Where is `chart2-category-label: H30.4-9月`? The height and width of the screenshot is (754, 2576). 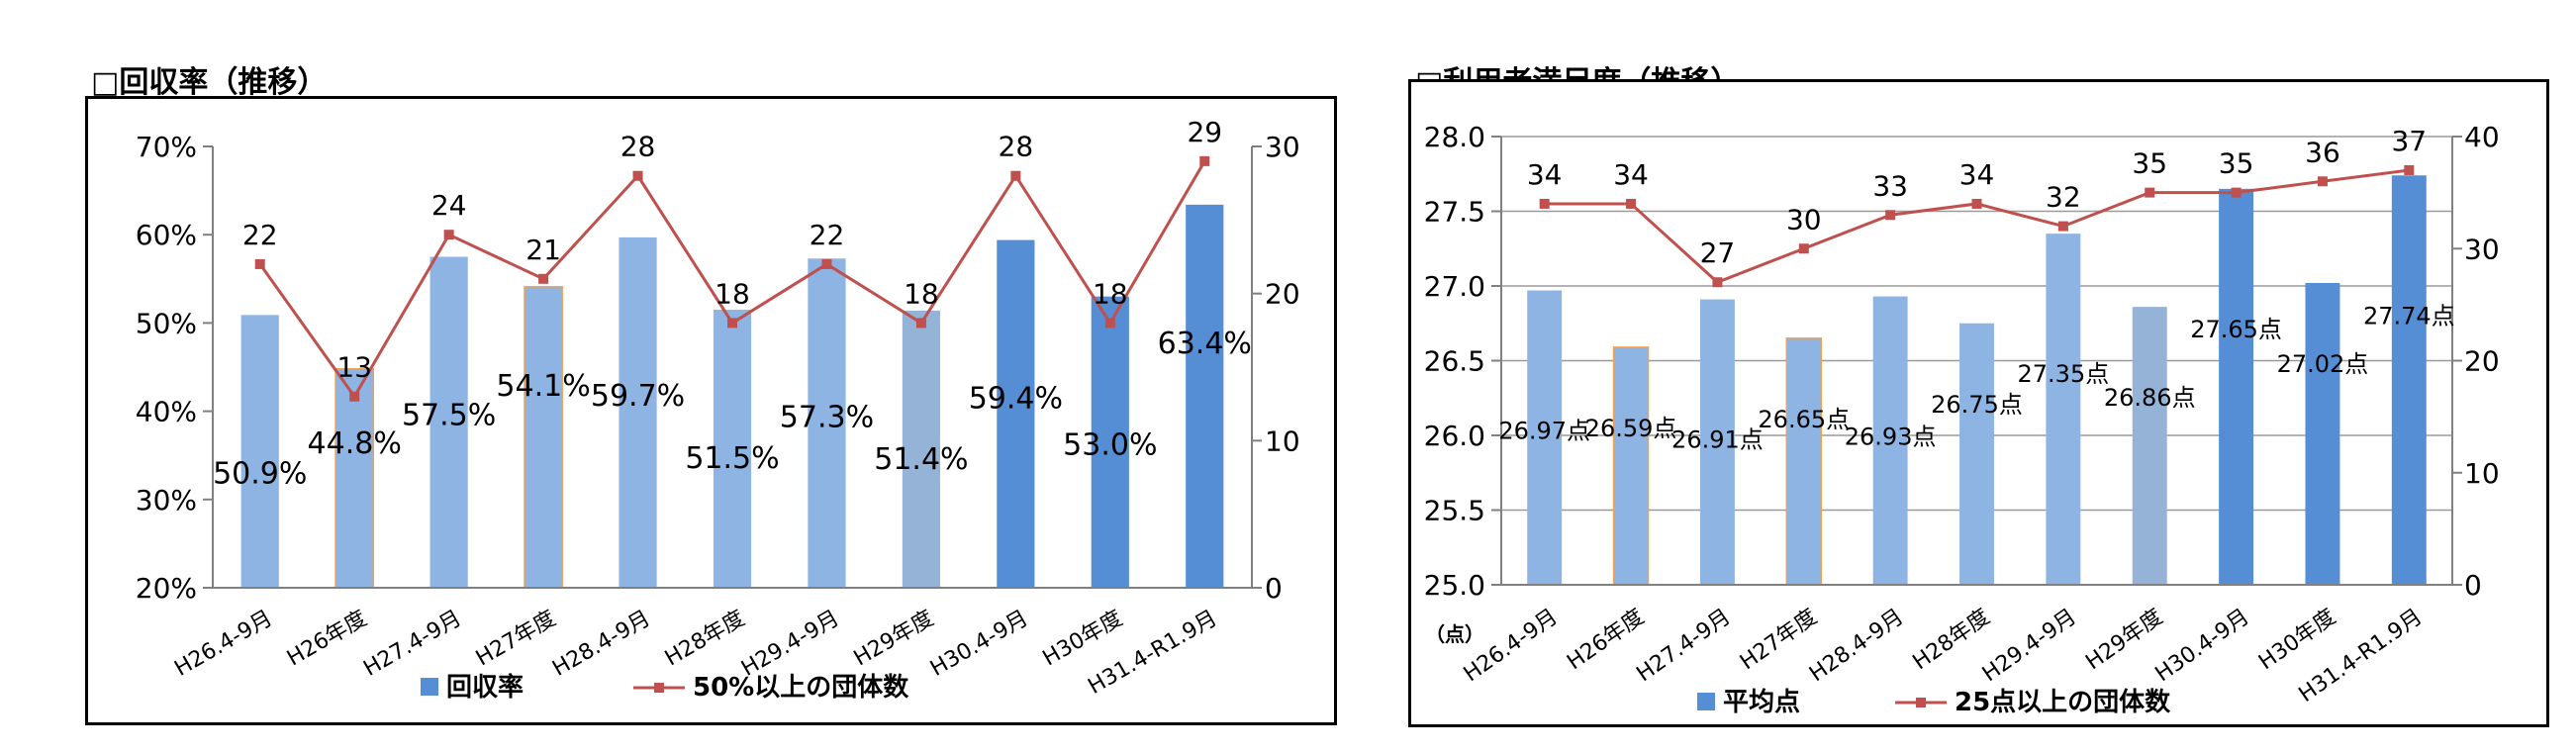
chart2-category-label: H30.4-9月 is located at coordinates (2202, 646).